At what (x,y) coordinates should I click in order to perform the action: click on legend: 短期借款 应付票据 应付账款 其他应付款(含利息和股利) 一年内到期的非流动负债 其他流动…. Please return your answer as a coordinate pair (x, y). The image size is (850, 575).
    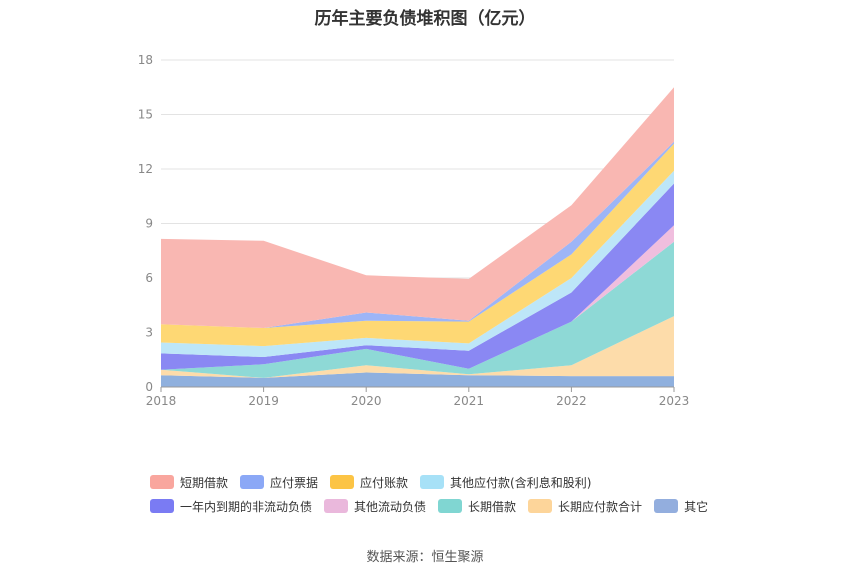
    Looking at the image, I should click on (460, 494).